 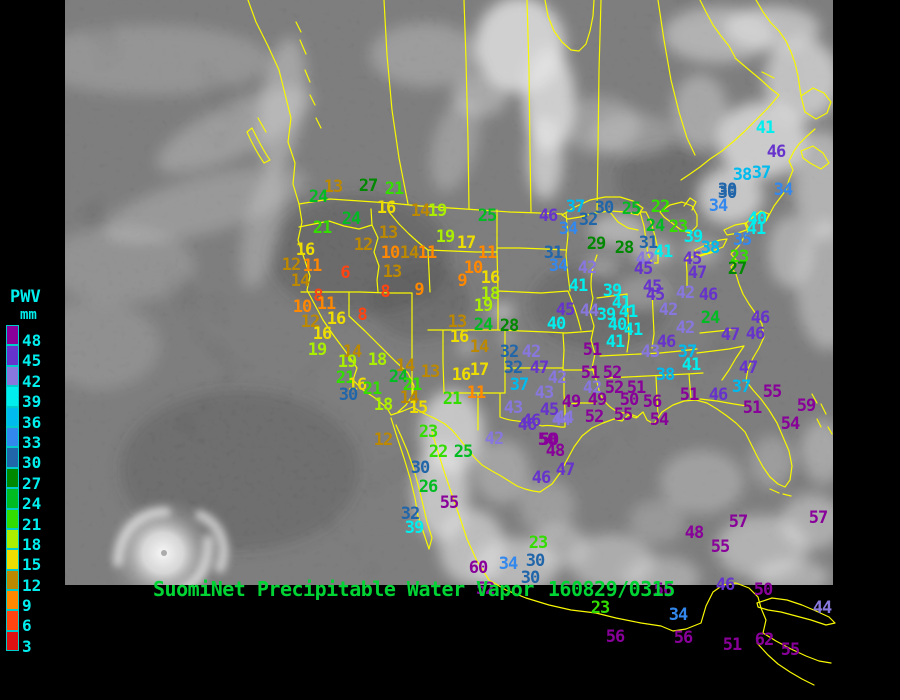 I want to click on legend-entry: 9, so click(x=35, y=602).